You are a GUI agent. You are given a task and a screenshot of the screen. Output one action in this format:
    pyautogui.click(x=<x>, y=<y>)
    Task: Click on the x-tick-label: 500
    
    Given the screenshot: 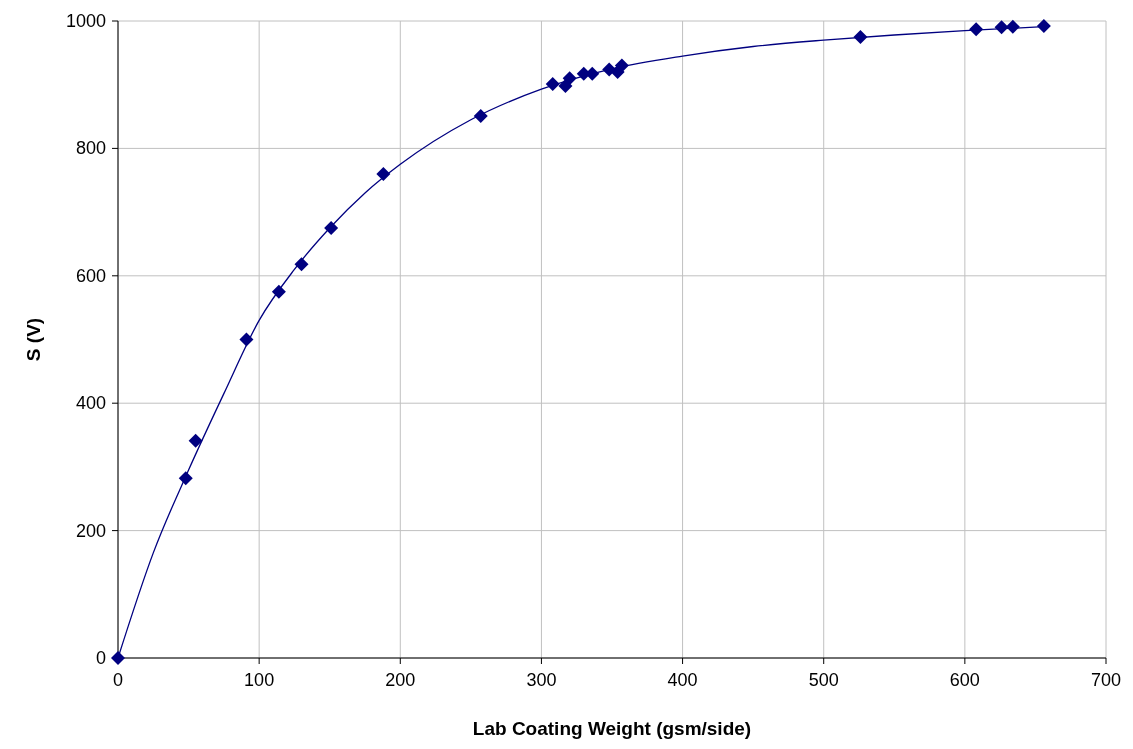 What is the action you would take?
    pyautogui.click(x=823, y=680)
    